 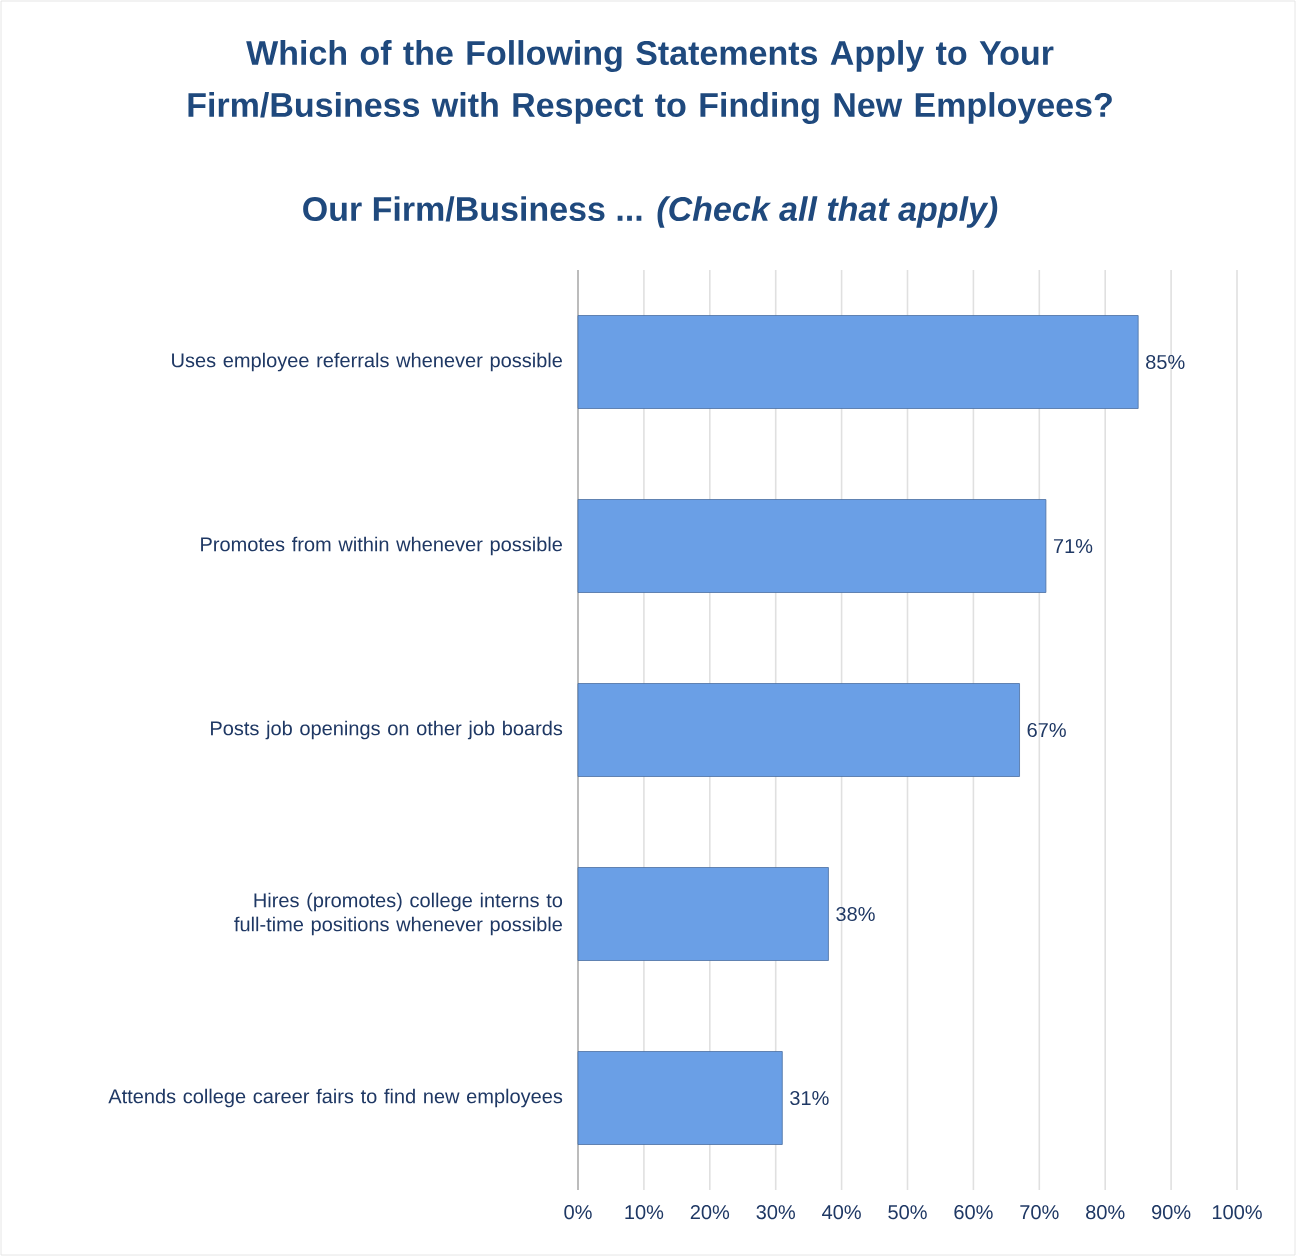 I want to click on data-label: 71%, so click(x=1073, y=546).